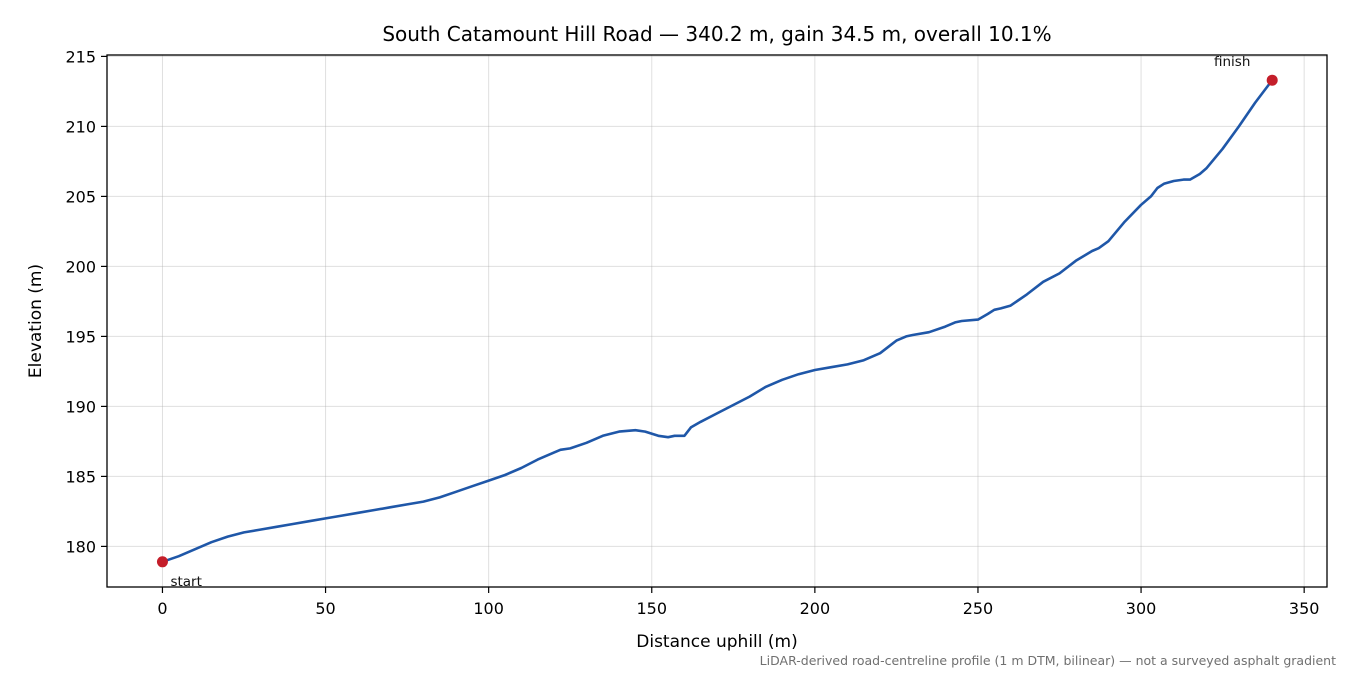 The image size is (1350, 675). Describe the element at coordinates (80, 476) in the screenshot. I see `y-tick-label: 185` at that location.